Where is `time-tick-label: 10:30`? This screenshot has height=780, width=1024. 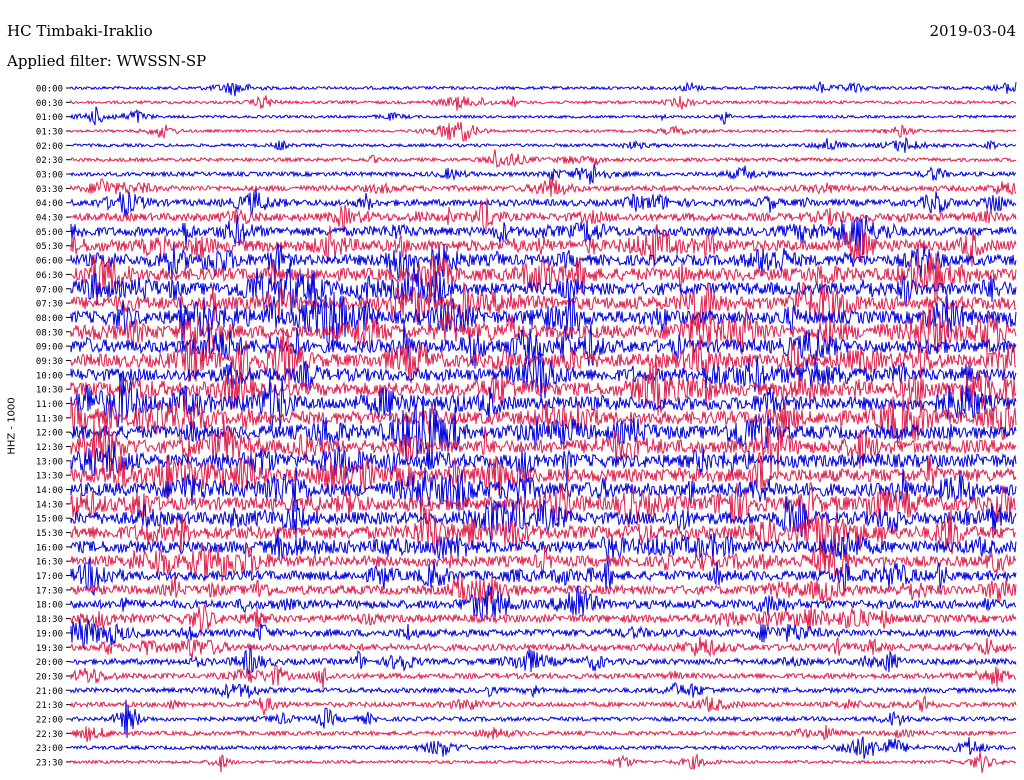 time-tick-label: 10:30 is located at coordinates (49, 391).